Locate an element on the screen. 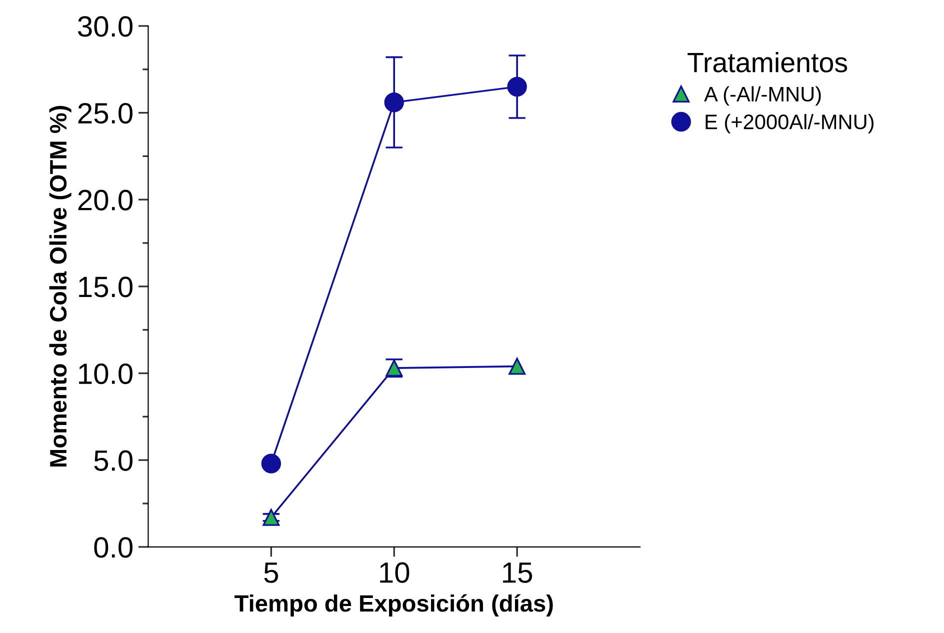  legend-title: Tratamientos is located at coordinates (768, 62).